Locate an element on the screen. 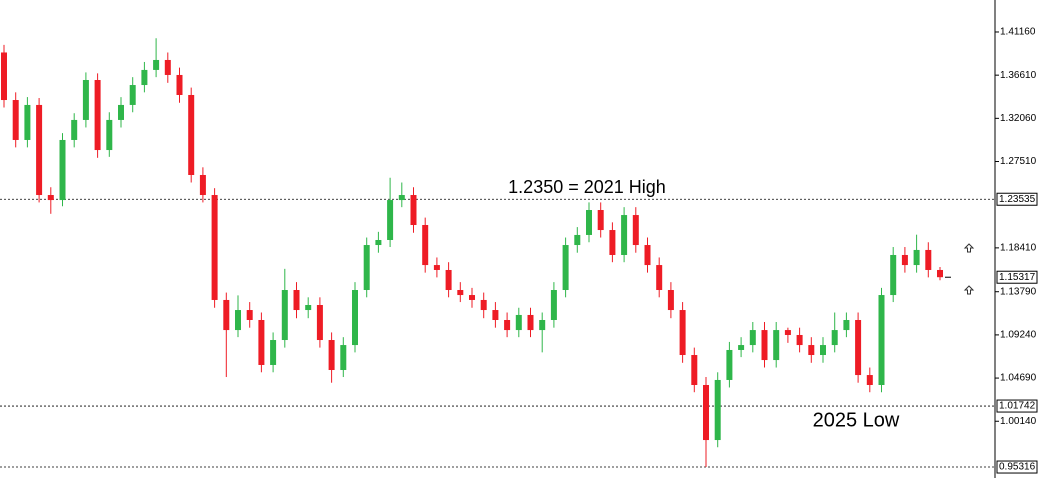  y-tick-label: 1.27510 is located at coordinates (1018, 161).